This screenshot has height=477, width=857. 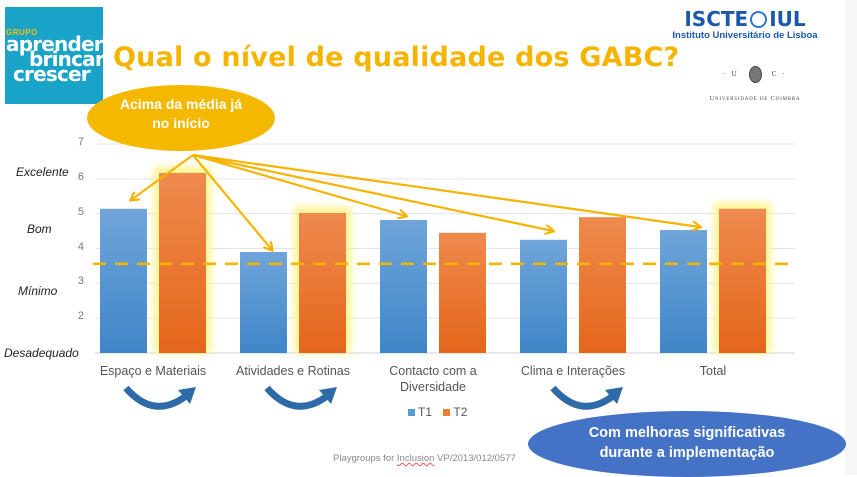 I want to click on y-tick-label: 3, so click(x=80, y=281).